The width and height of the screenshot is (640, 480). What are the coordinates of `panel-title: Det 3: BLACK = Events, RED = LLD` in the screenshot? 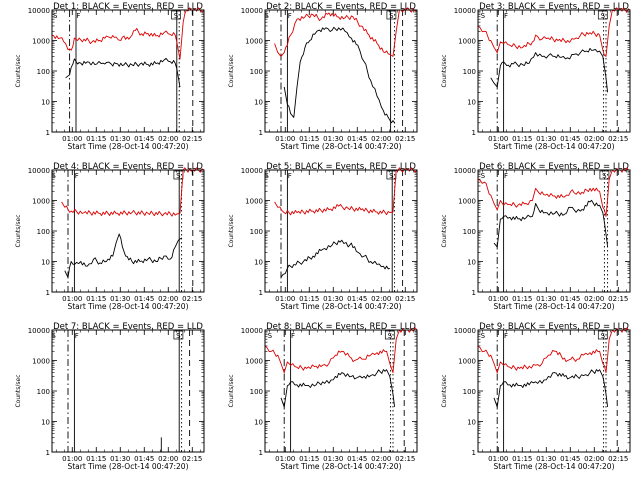 It's located at (554, 7).